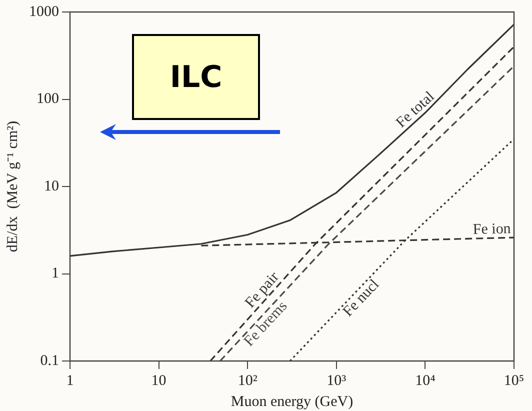 The image size is (532, 411). Describe the element at coordinates (55, 274) in the screenshot. I see `y-tick-label: 1` at that location.